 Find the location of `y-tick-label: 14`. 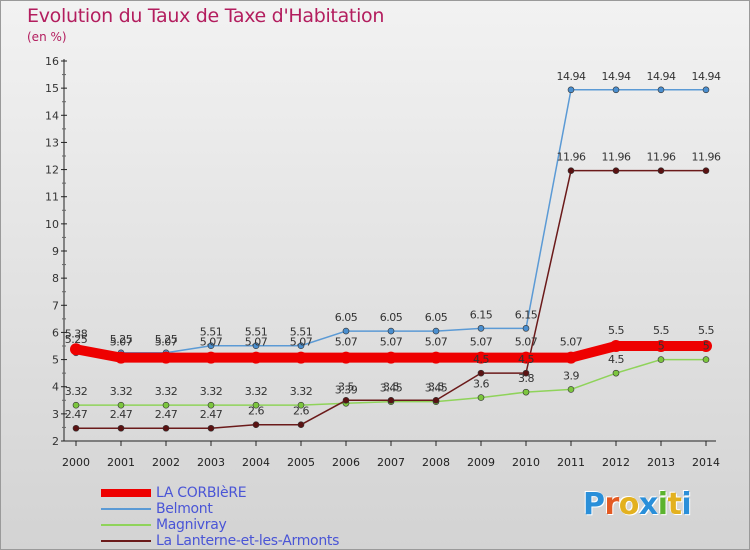

y-tick-label: 14 is located at coordinates (52, 115).